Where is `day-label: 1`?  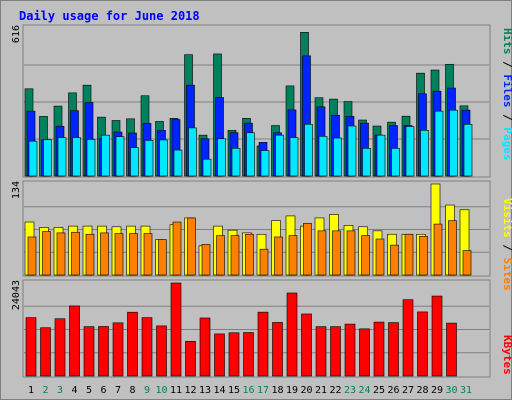
day-label: 1 is located at coordinates (31, 390).